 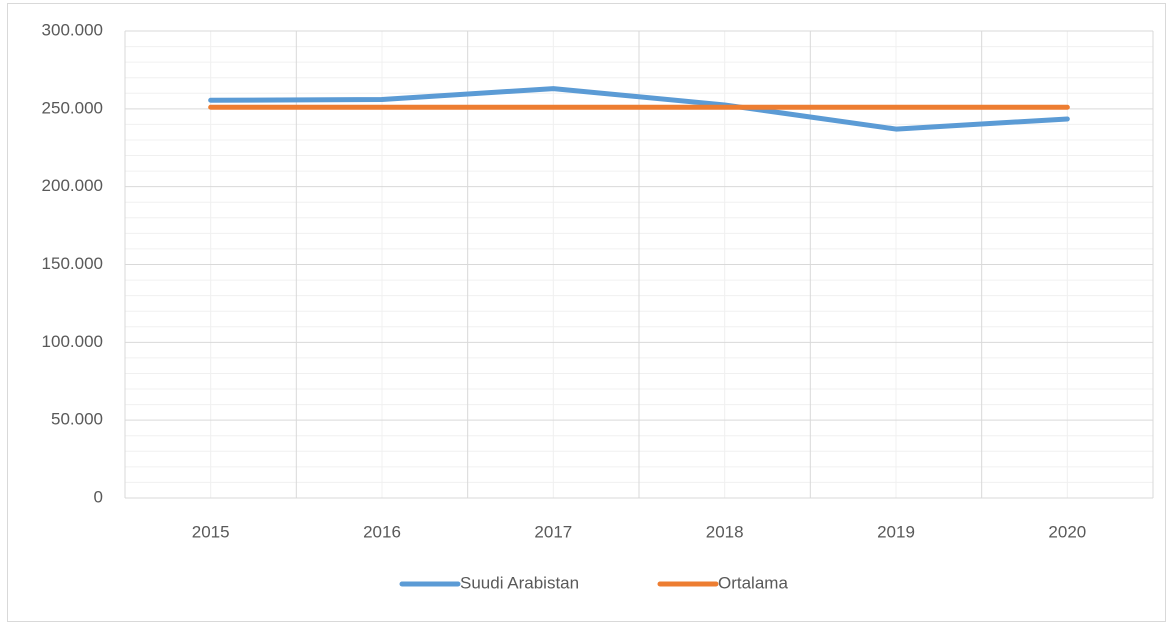 I want to click on data-line, so click(x=639, y=109).